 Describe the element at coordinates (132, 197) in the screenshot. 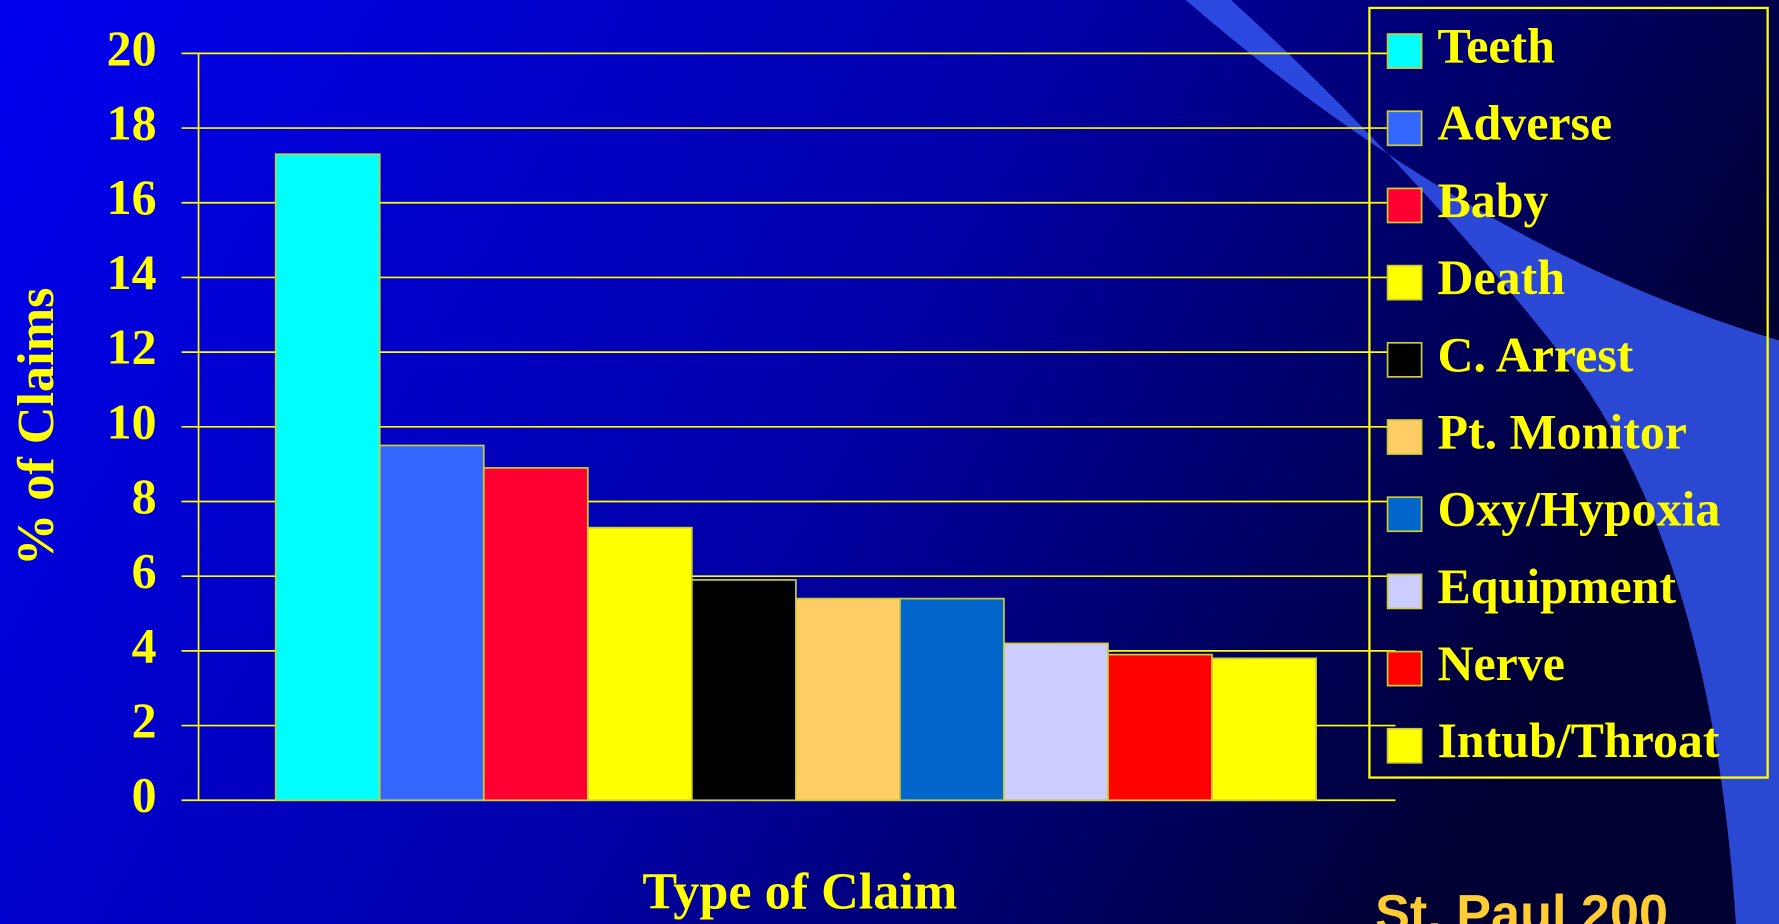

I see `y-tick-label: 16` at that location.